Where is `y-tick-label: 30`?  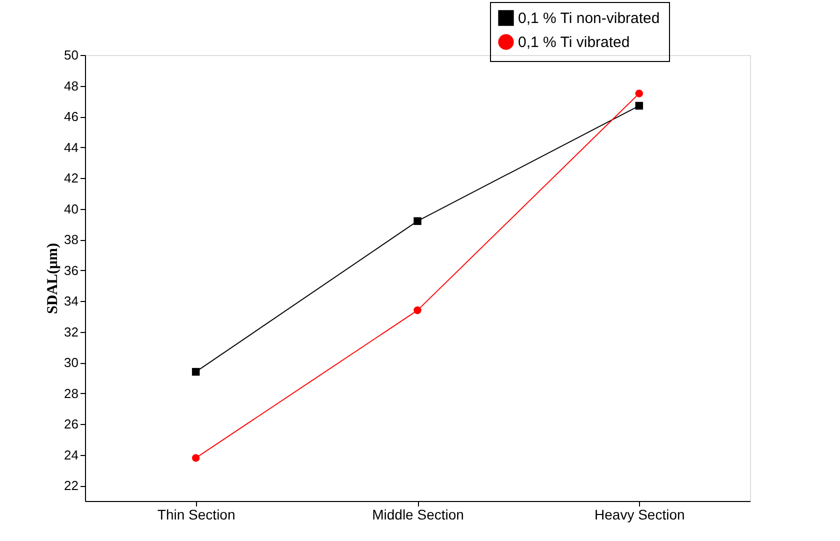 y-tick-label: 30 is located at coordinates (71, 362).